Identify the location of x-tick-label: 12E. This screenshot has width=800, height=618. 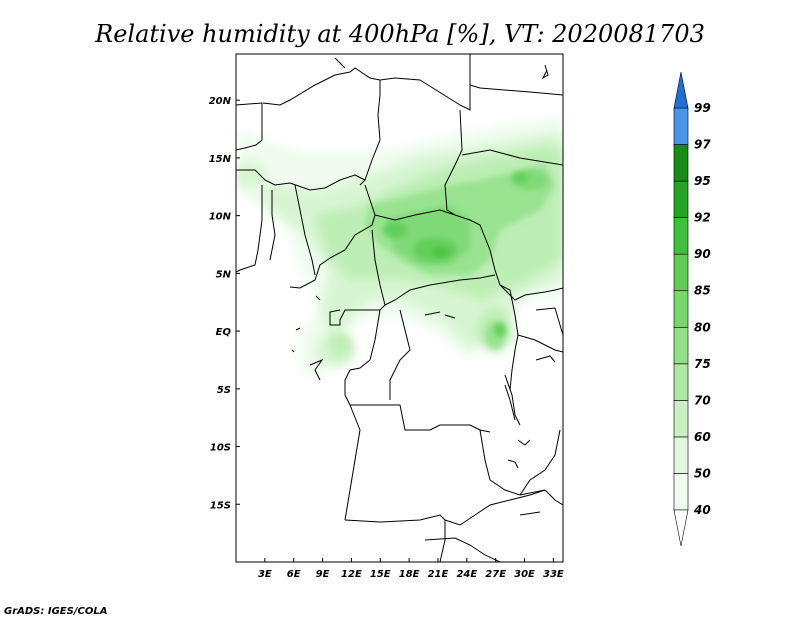
(351, 574).